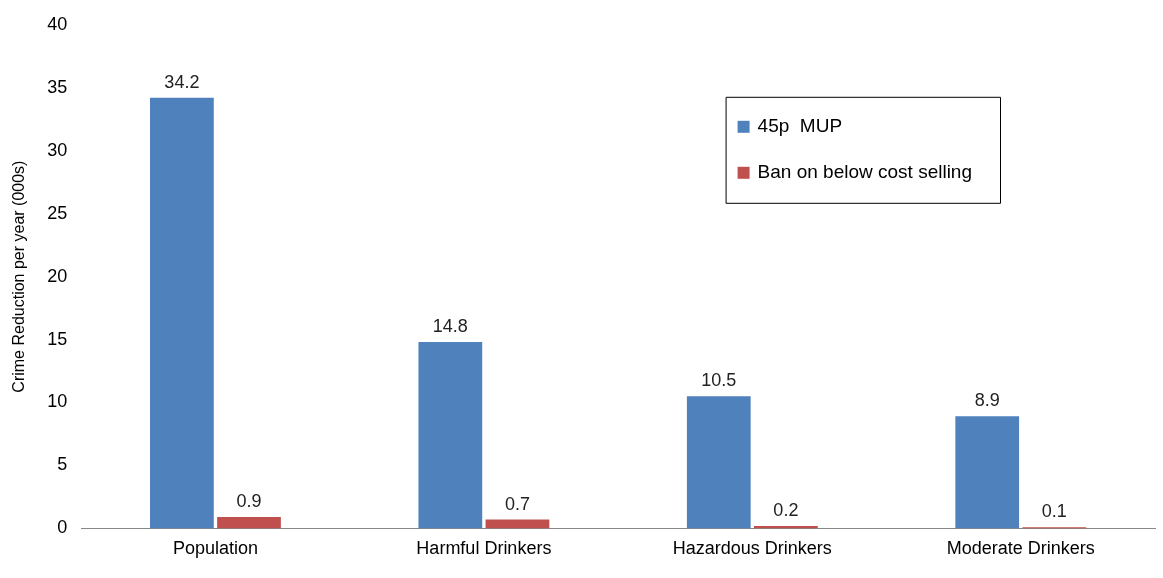 Image resolution: width=1163 pixels, height=578 pixels. What do you see at coordinates (62, 464) in the screenshot?
I see `y-tick-label: 5` at bounding box center [62, 464].